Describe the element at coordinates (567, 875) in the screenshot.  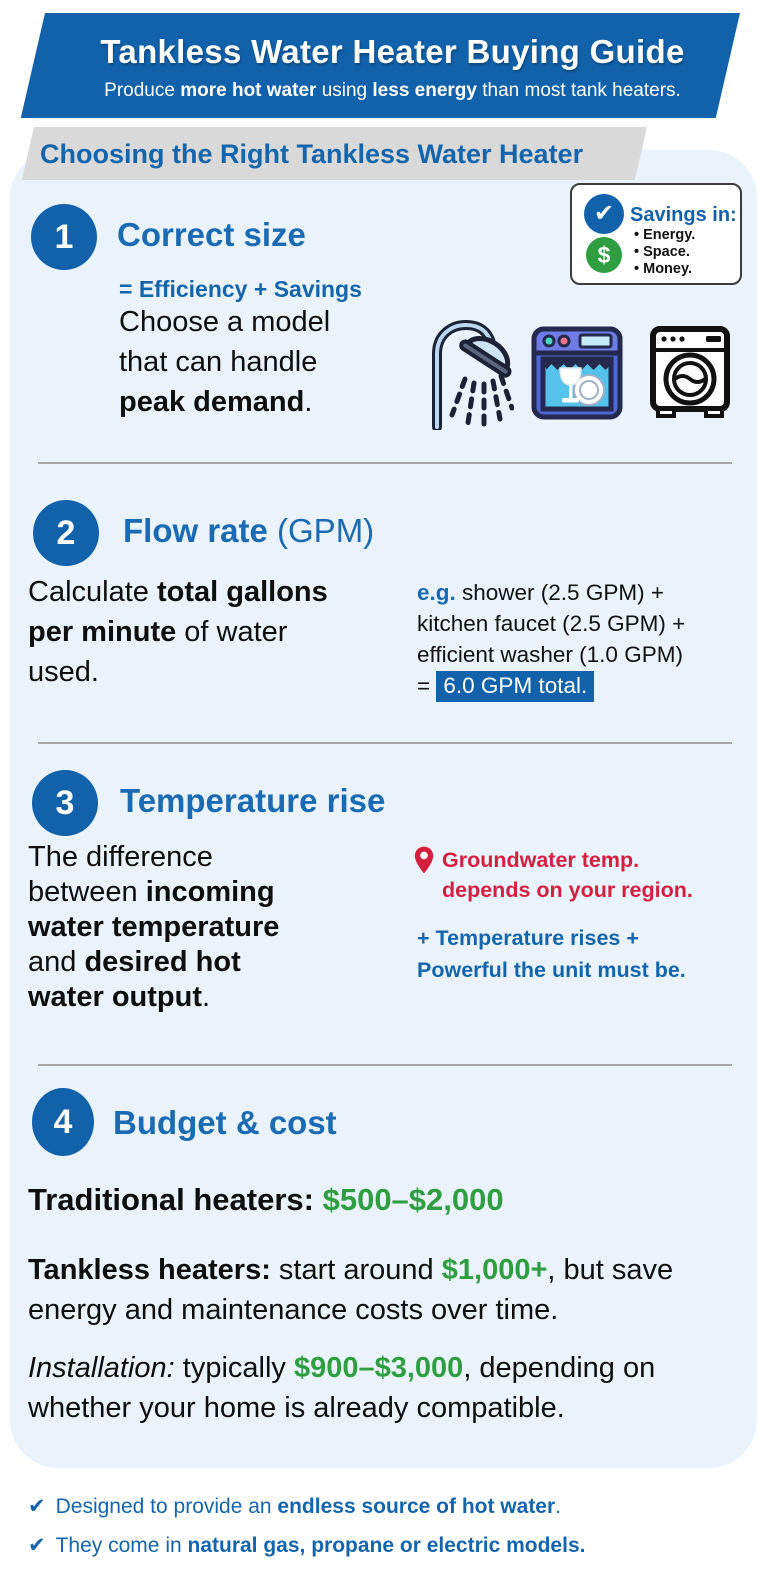
I see `groundwater-note-text: Groundwater temp. depends on your region.` at that location.